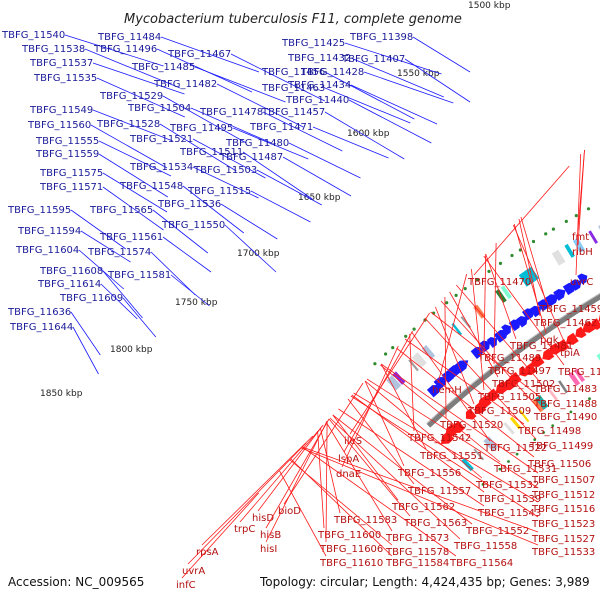 Image resolution: width=600 pixels, height=600 pixels. What do you see at coordinates (131, 350) in the screenshot?
I see `kbp-tick-label: 1800 kbp` at bounding box center [131, 350].